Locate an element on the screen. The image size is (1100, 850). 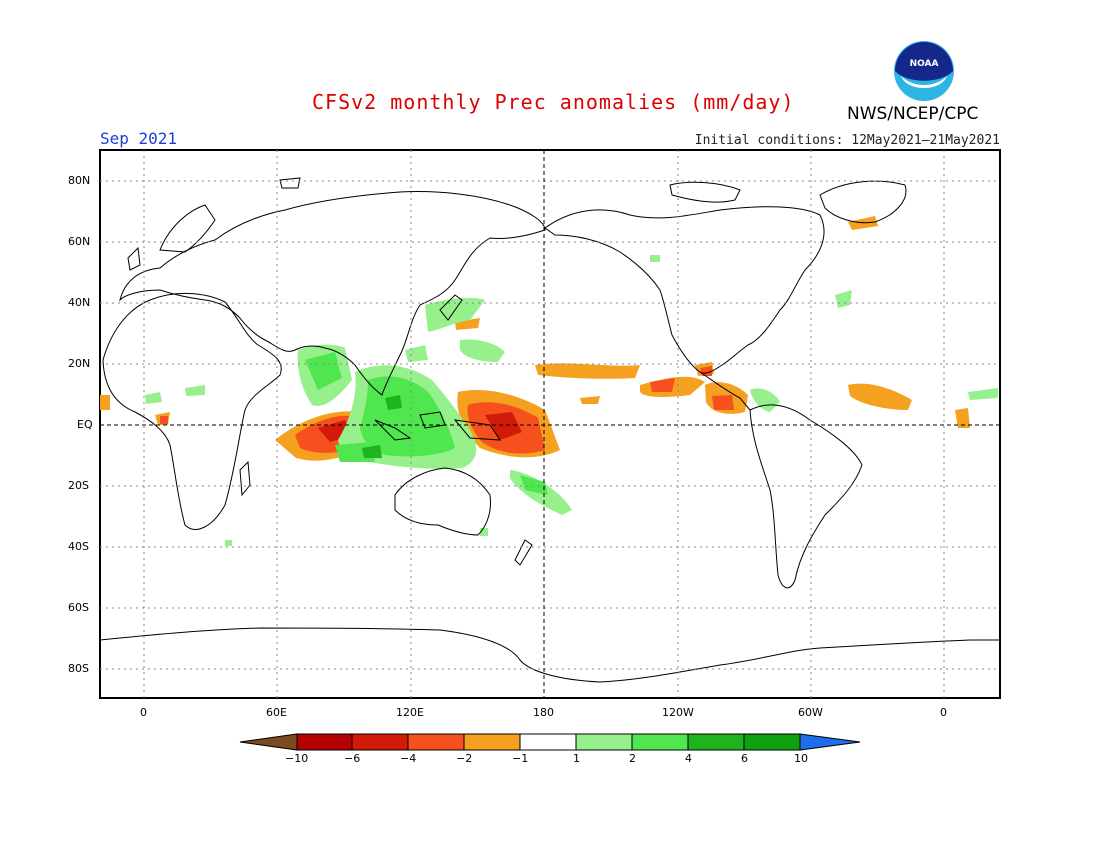
lat-label: 80N is located at coordinates (79, 180).